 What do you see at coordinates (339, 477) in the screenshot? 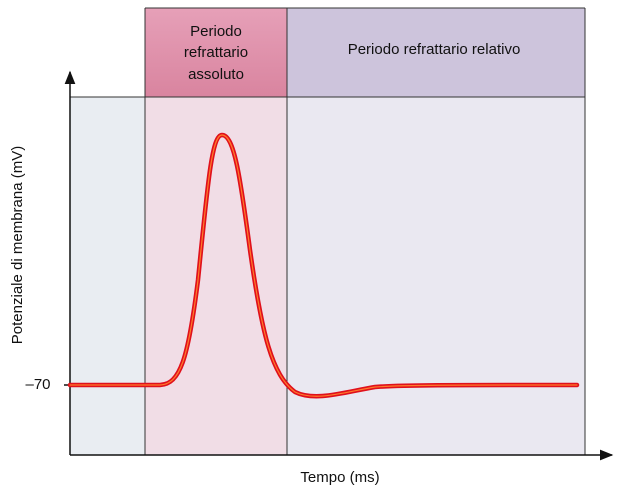
I see `x-axis-label: Tempo (ms)` at bounding box center [339, 477].